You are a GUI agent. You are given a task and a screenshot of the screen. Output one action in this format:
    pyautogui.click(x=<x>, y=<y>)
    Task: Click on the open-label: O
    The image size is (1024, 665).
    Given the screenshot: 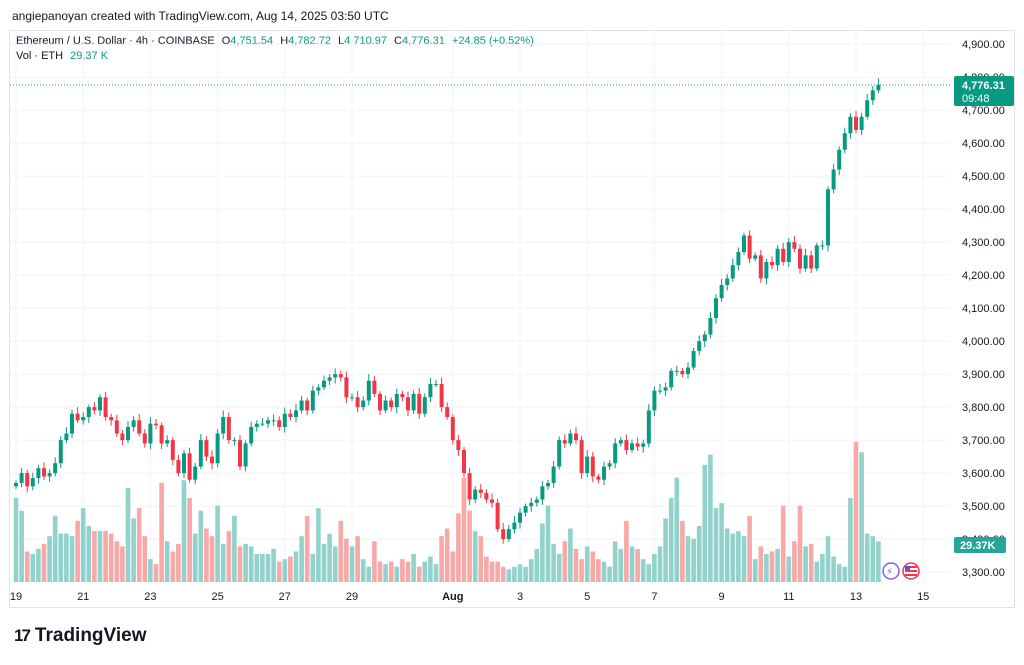 What is the action you would take?
    pyautogui.click(x=226, y=41)
    